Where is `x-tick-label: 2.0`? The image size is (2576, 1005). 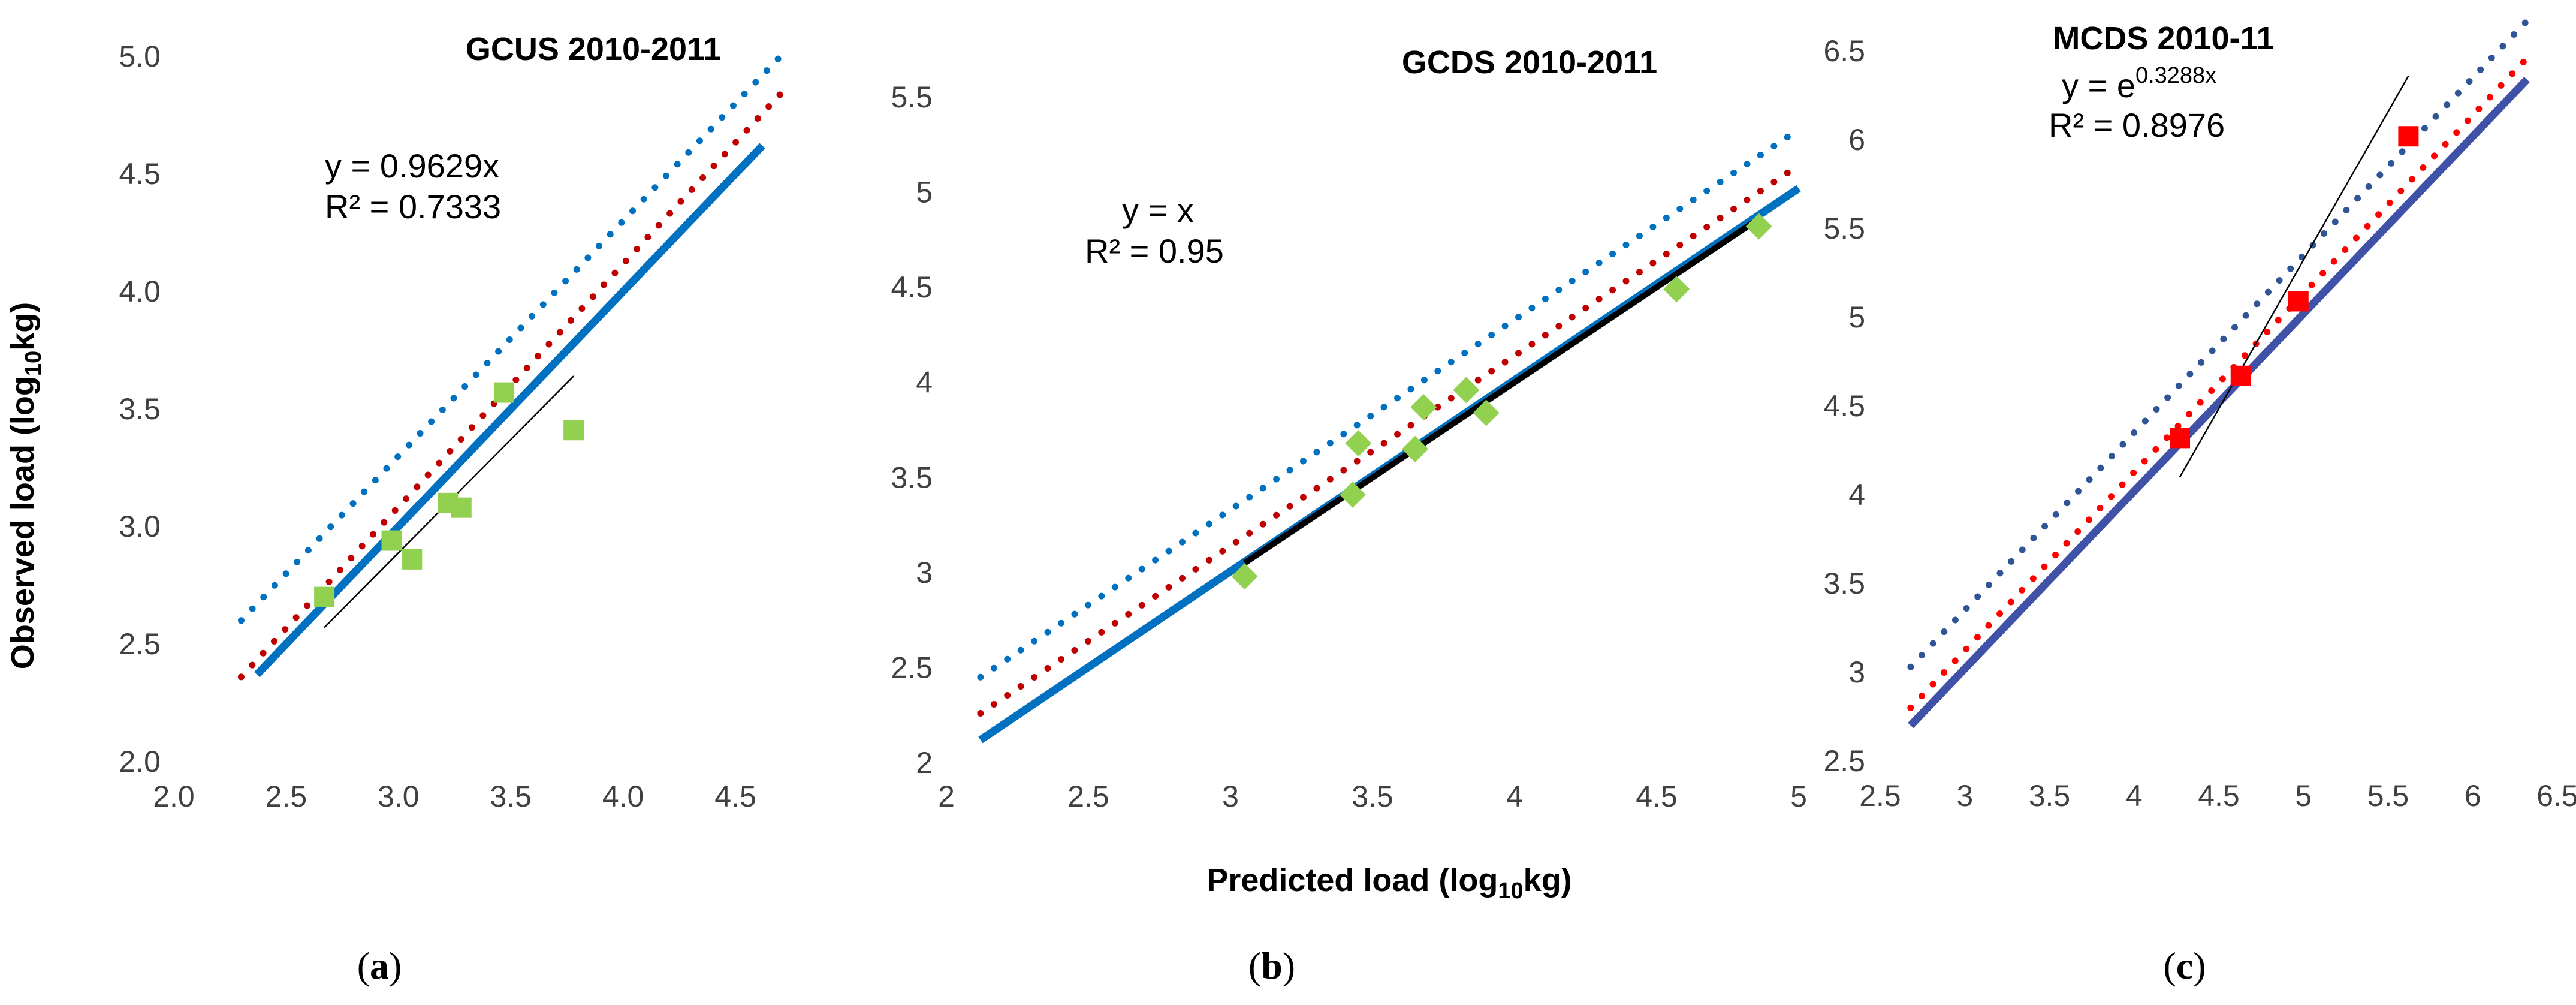 x-tick-label: 2.0 is located at coordinates (174, 796).